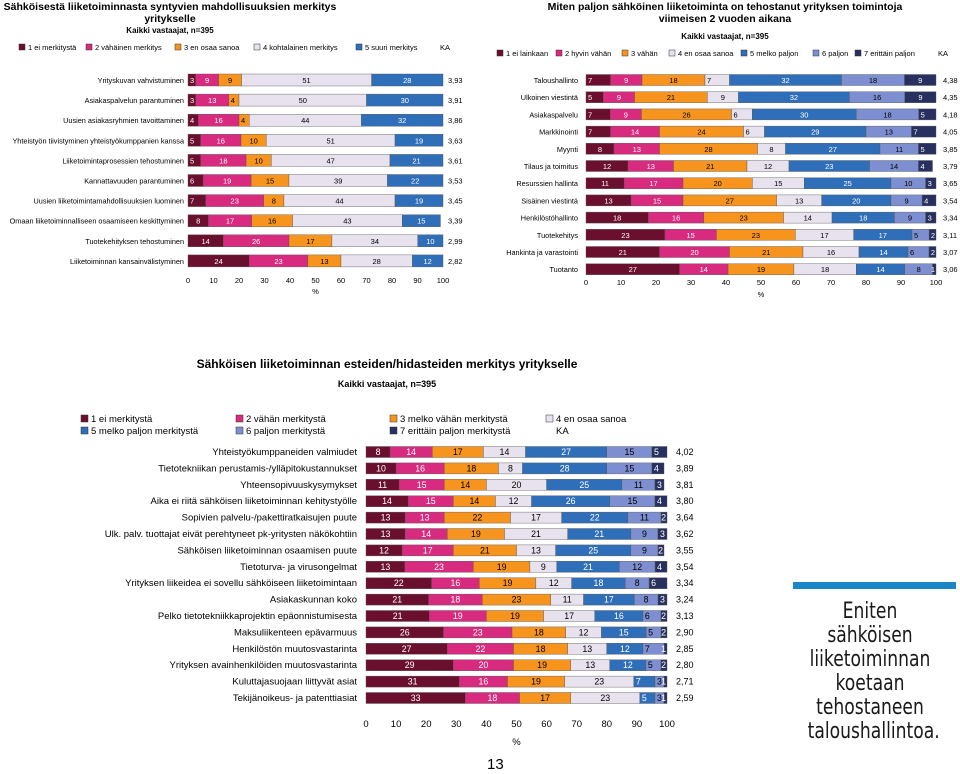 The width and height of the screenshot is (960, 774). Describe the element at coordinates (286, 419) in the screenshot. I see `legend-label: 2 vähän merkitystä` at that location.